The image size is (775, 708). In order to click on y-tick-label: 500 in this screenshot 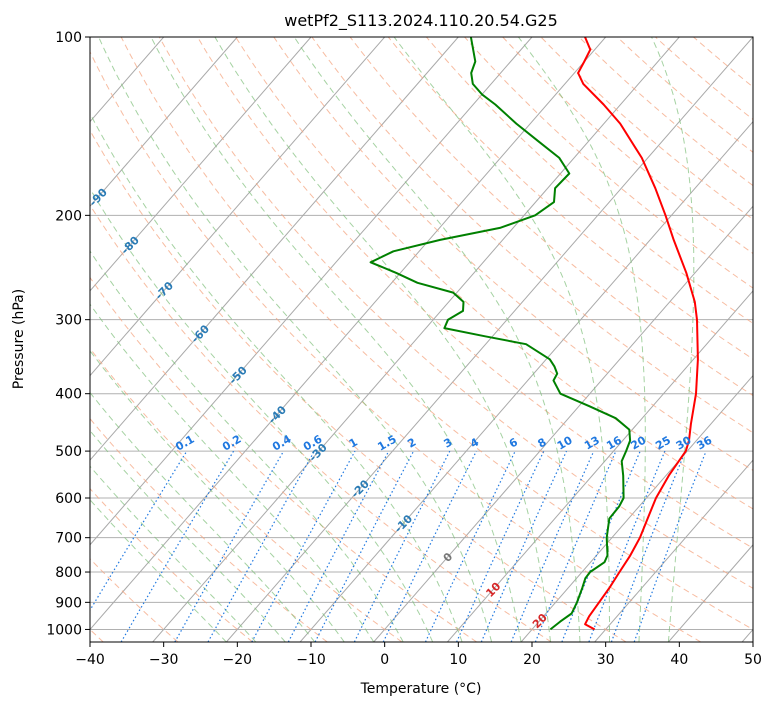, I will do `click(68, 452)`.